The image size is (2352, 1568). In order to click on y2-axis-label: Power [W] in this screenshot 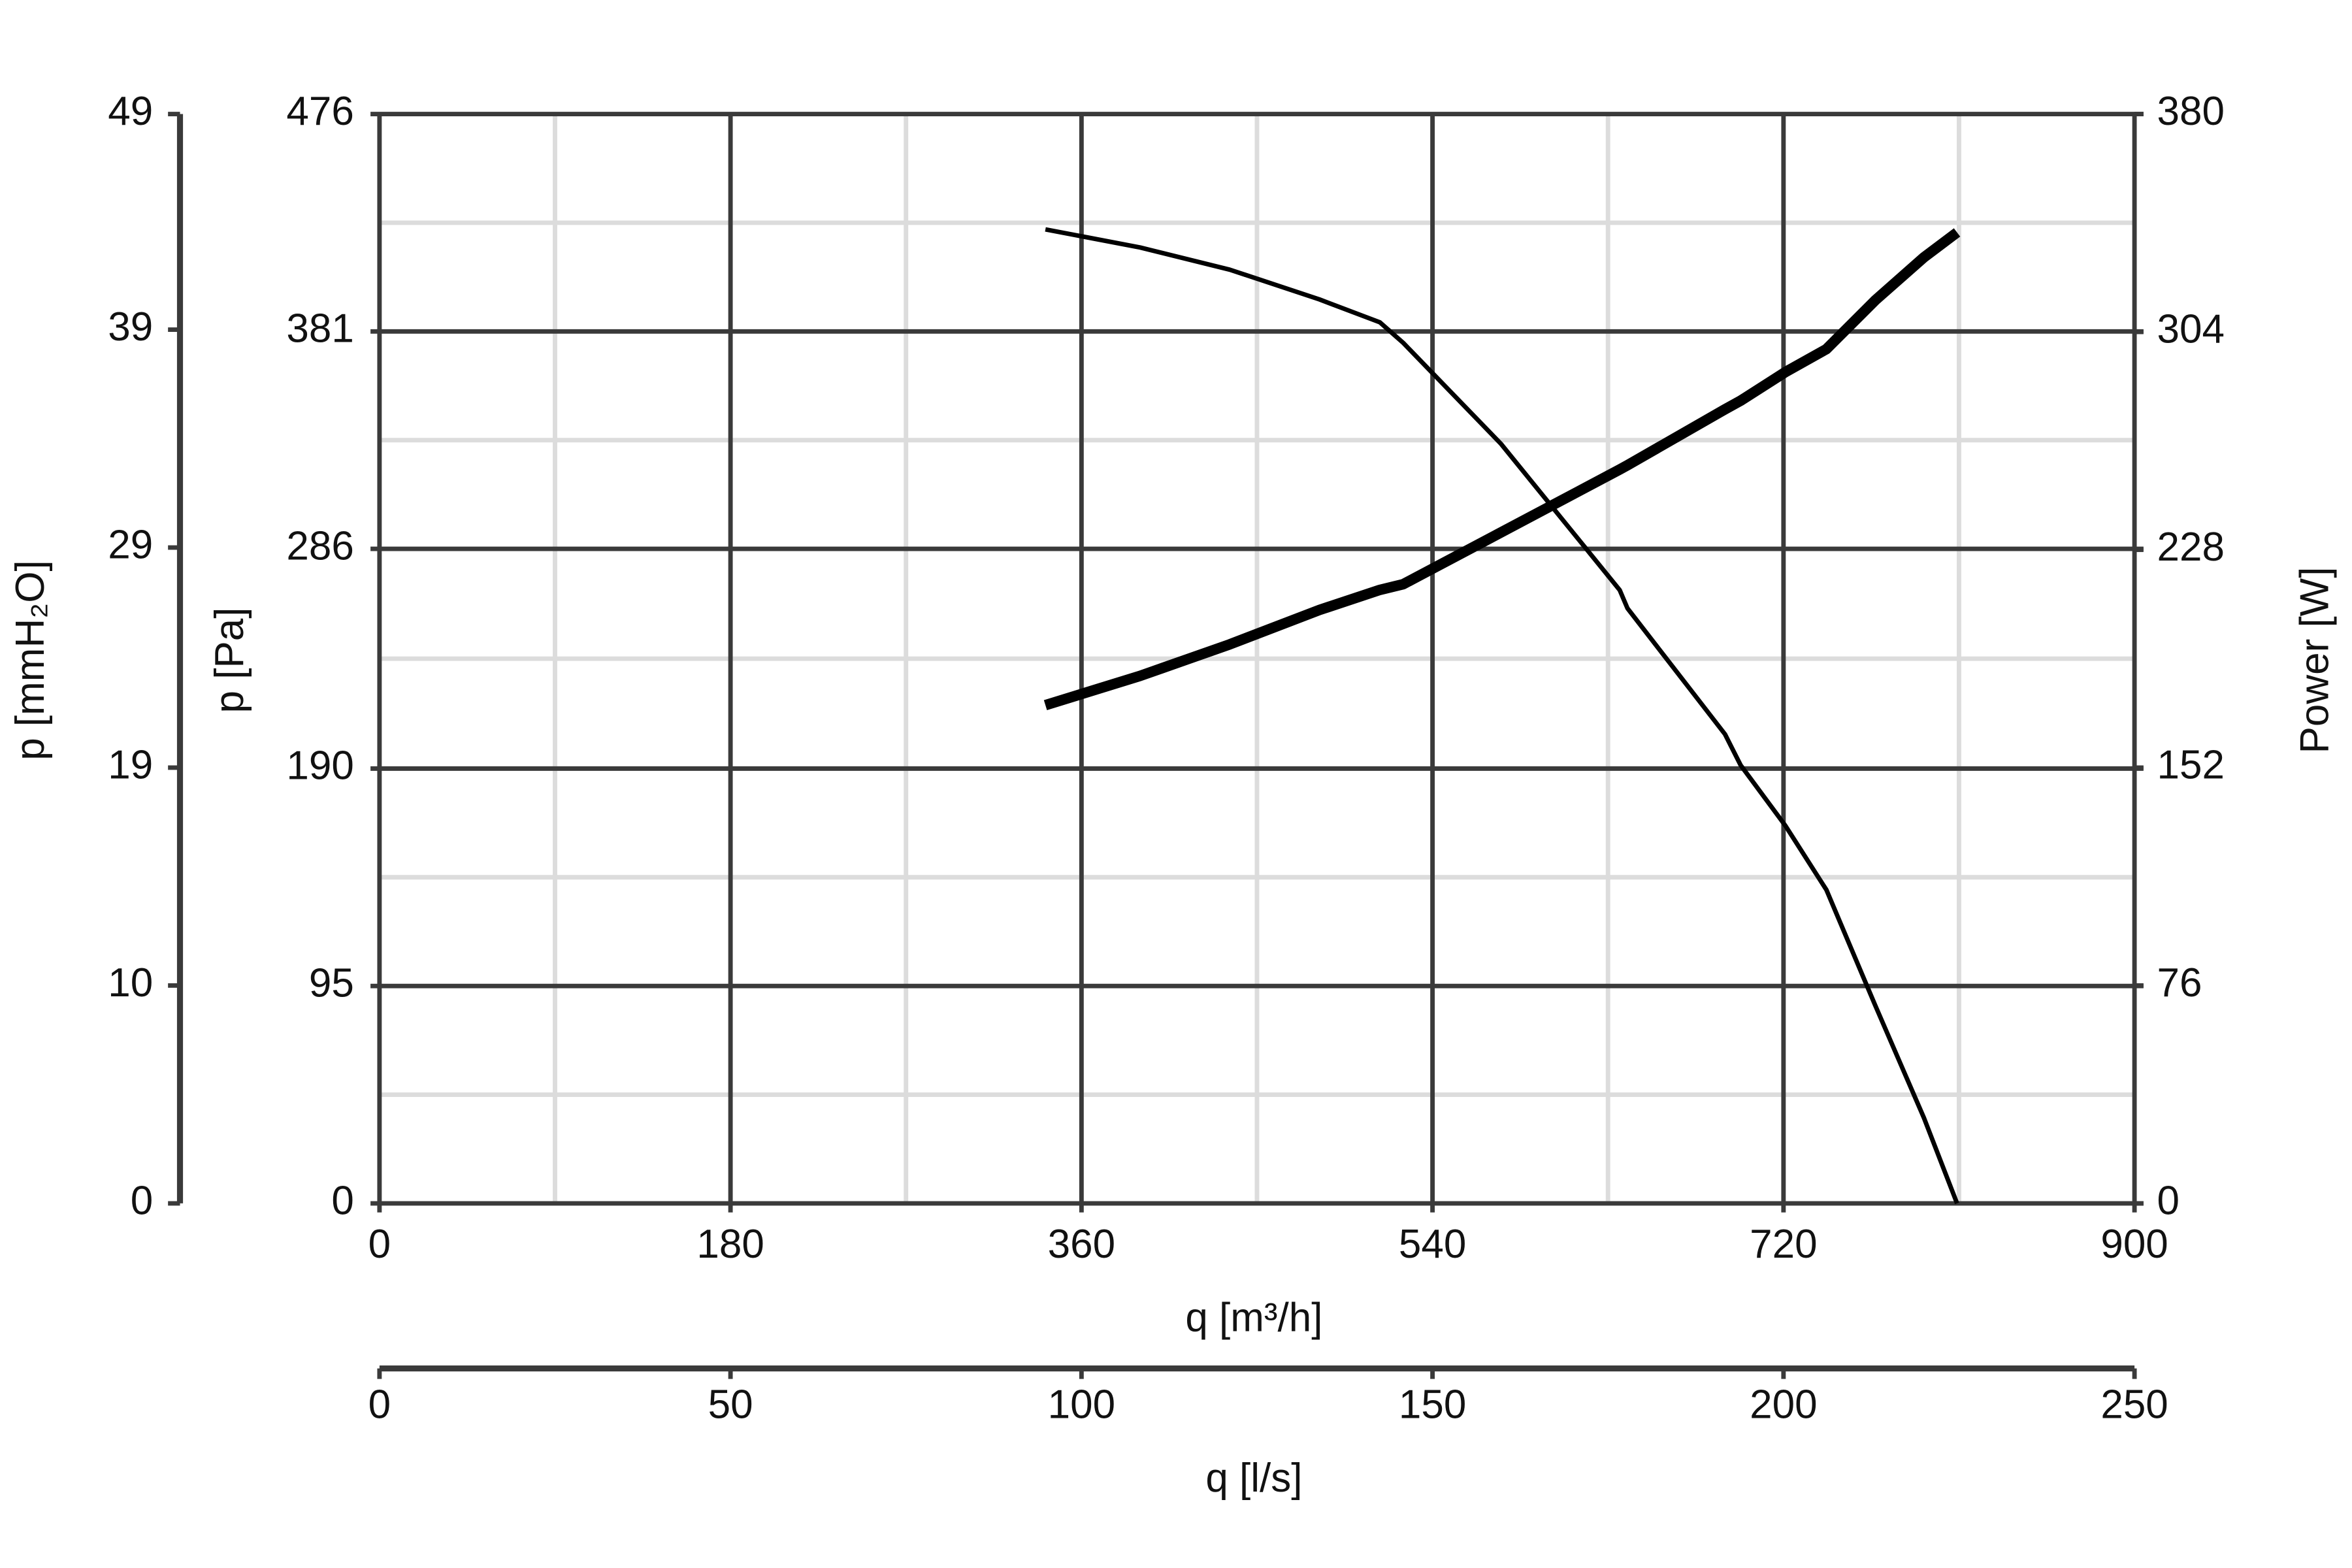, I will do `click(2315, 660)`.